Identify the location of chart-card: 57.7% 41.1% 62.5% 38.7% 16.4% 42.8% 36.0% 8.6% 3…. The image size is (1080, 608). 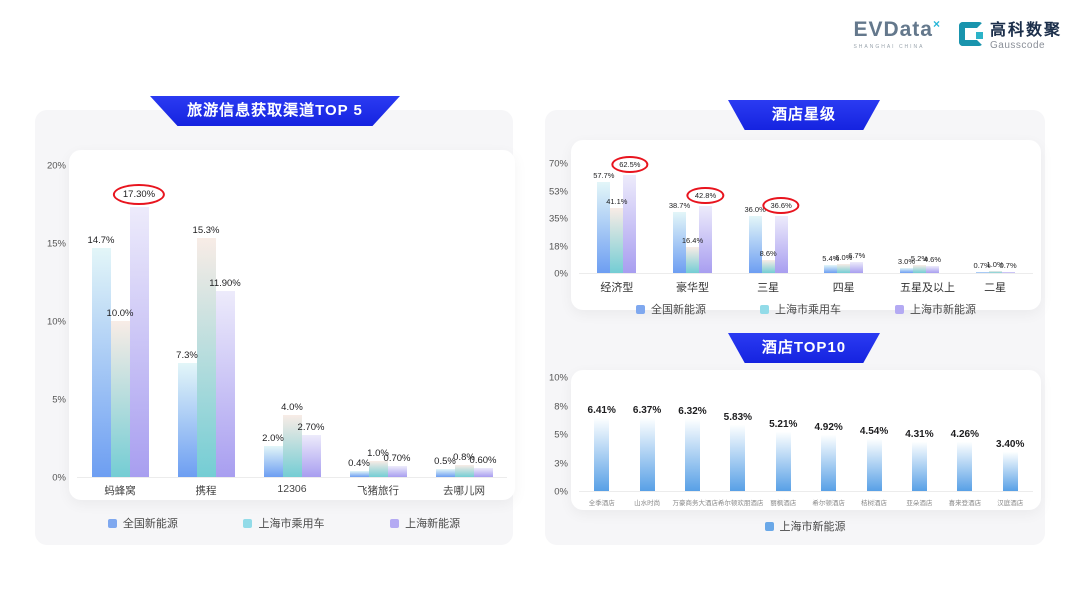
(806, 228).